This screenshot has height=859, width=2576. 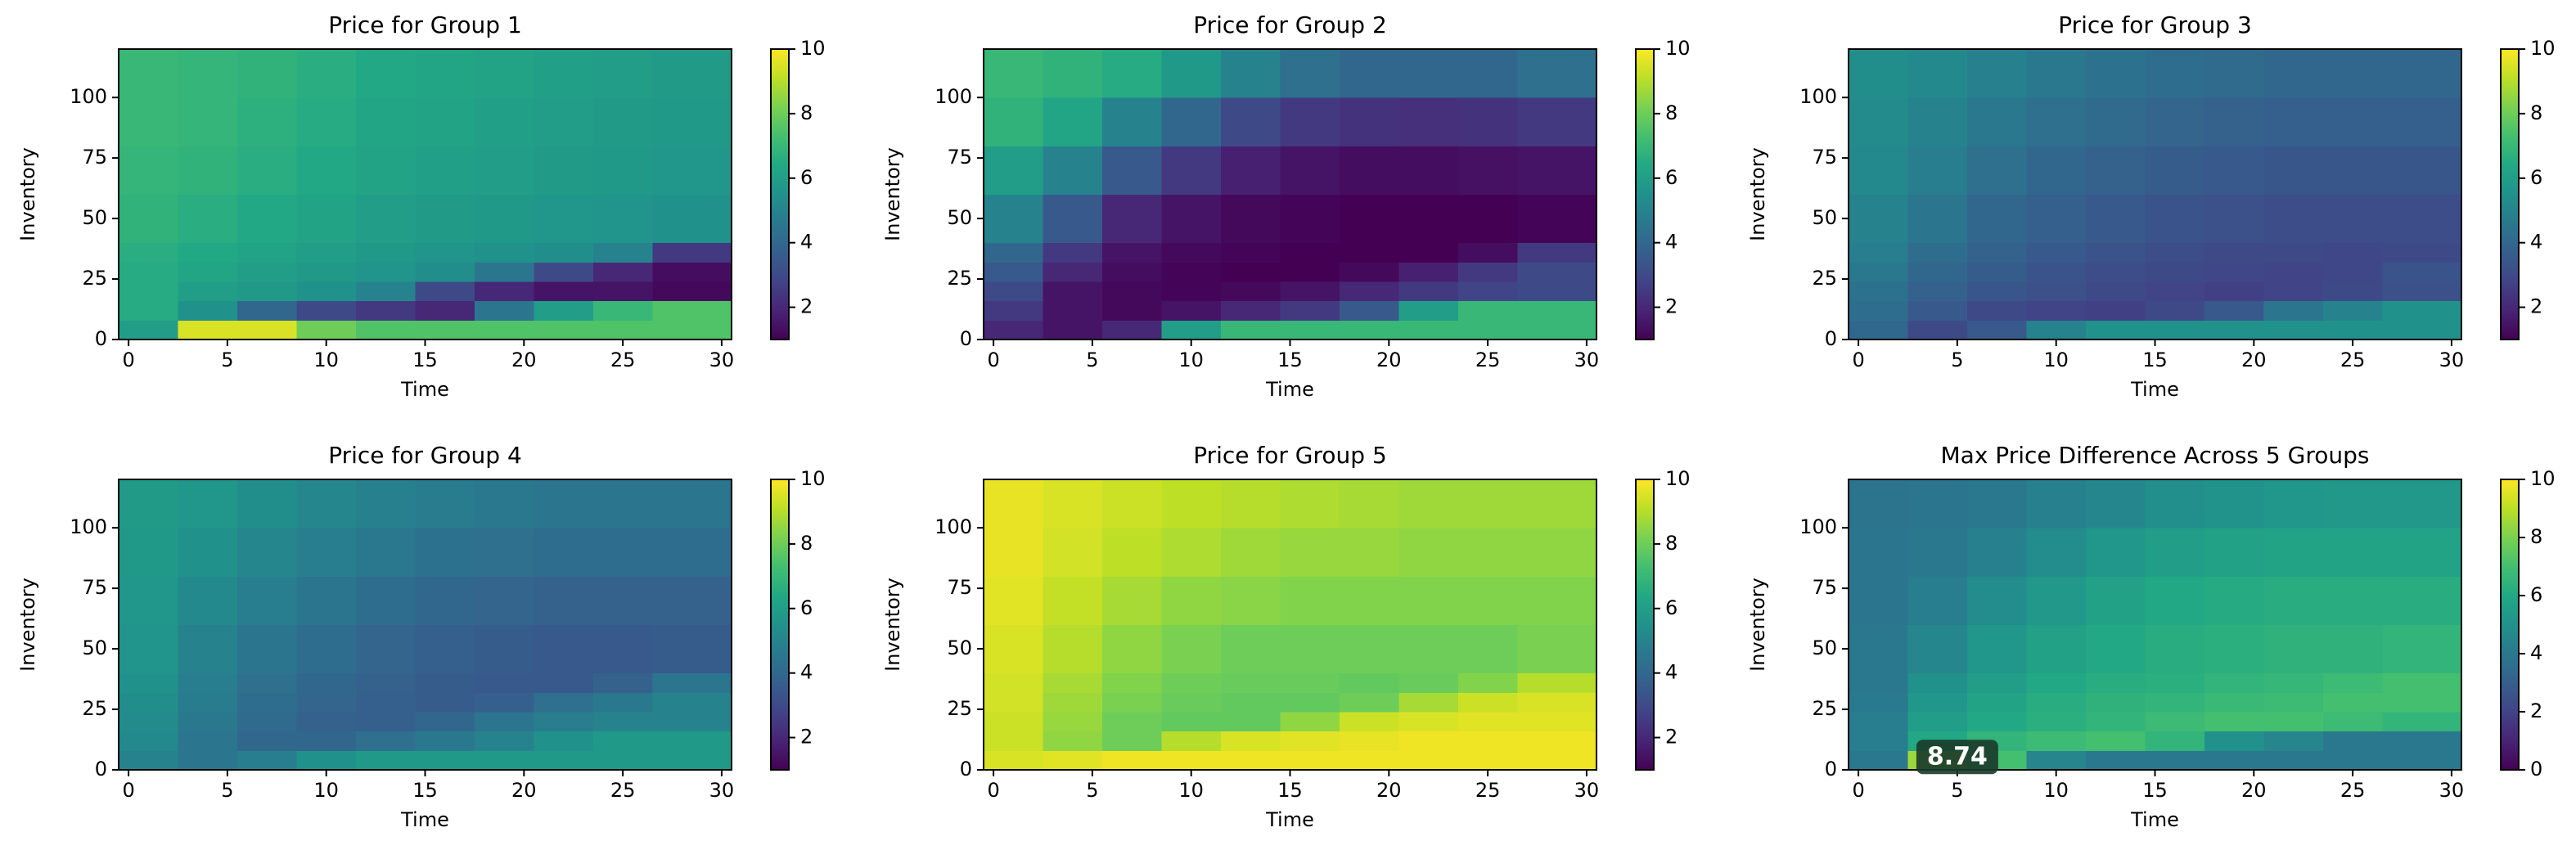 What do you see at coordinates (1671, 737) in the screenshot?
I see `colorbar-tick-label: 2` at bounding box center [1671, 737].